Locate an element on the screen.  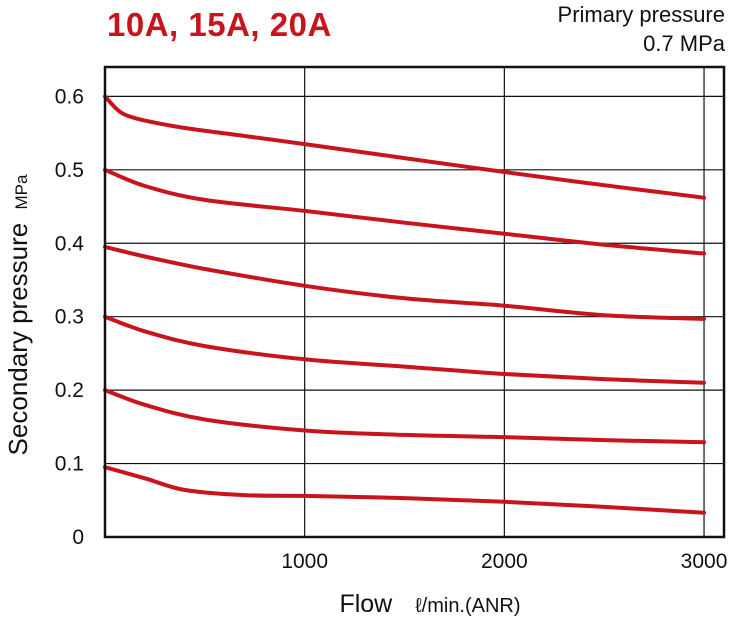
x-tick-label: 2000 is located at coordinates (504, 561).